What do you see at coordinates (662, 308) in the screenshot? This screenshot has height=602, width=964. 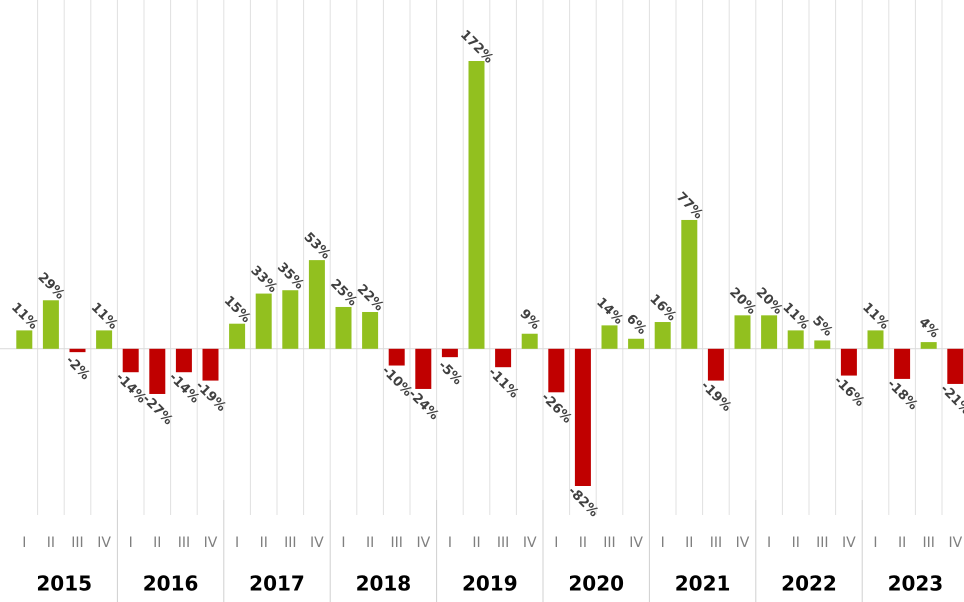 I see `data-label: 16%` at bounding box center [662, 308].